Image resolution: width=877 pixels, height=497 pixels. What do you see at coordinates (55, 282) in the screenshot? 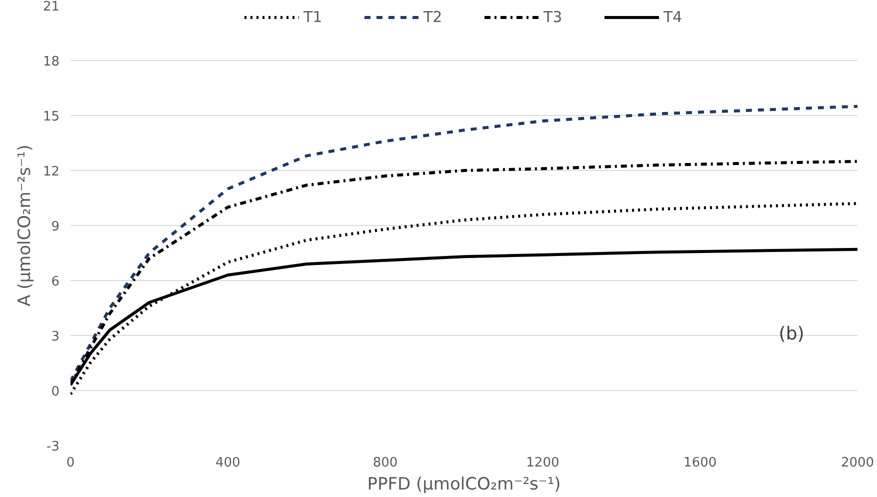
I see `y-tick-label: 6` at bounding box center [55, 282].